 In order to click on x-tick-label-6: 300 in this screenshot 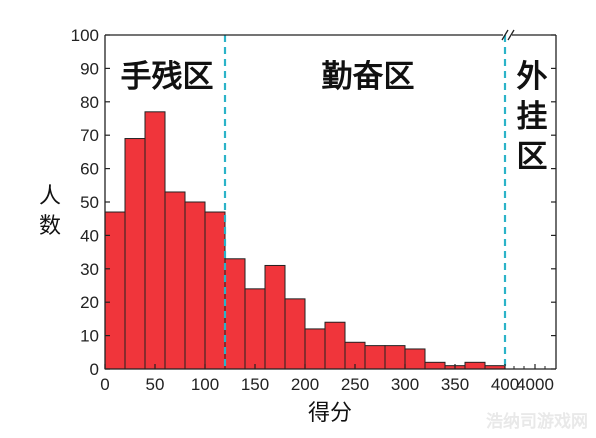, I will do `click(405, 384)`.